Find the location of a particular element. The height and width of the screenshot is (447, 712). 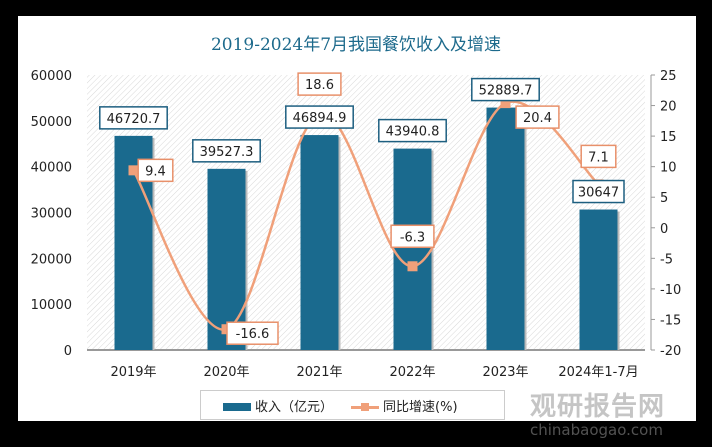

y-right-tick-label: -20 is located at coordinates (670, 351).